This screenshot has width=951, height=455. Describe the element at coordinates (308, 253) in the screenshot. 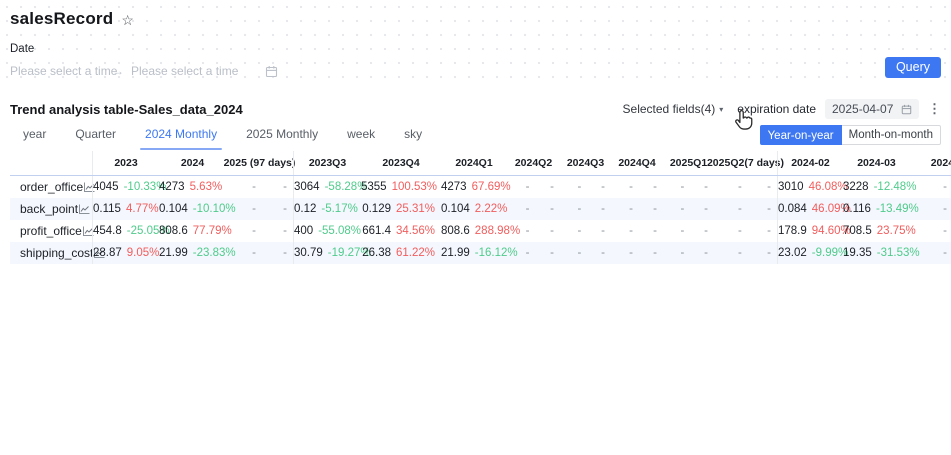

I see `cell-value: 30.79` at that location.